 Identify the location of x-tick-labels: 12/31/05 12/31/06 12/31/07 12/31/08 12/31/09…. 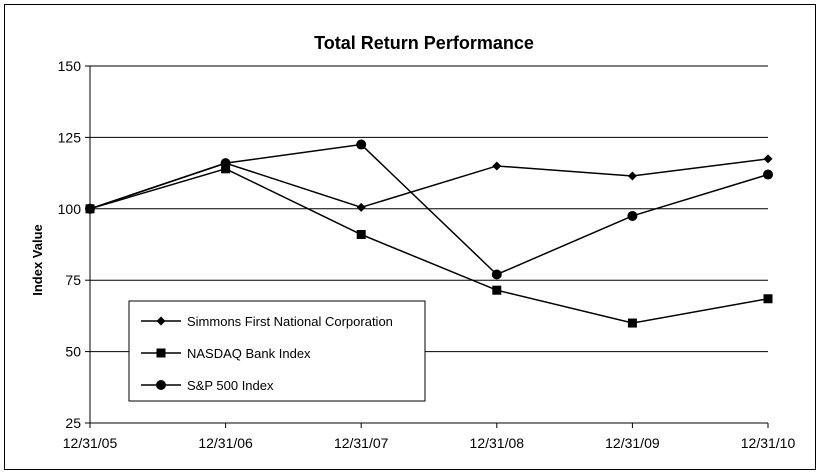
(429, 443).